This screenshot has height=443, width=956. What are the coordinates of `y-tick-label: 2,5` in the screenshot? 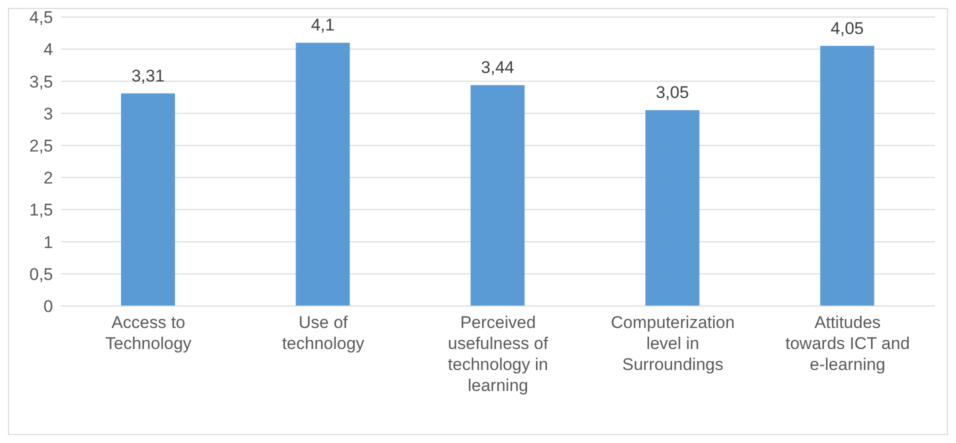 It's located at (41, 146).